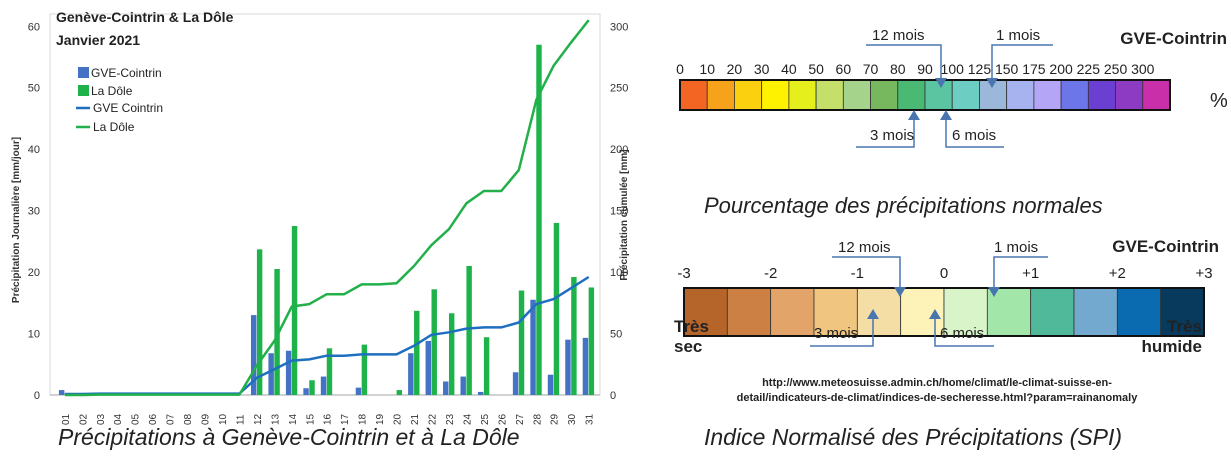  I want to click on x-tick-label: 11, so click(240, 419).